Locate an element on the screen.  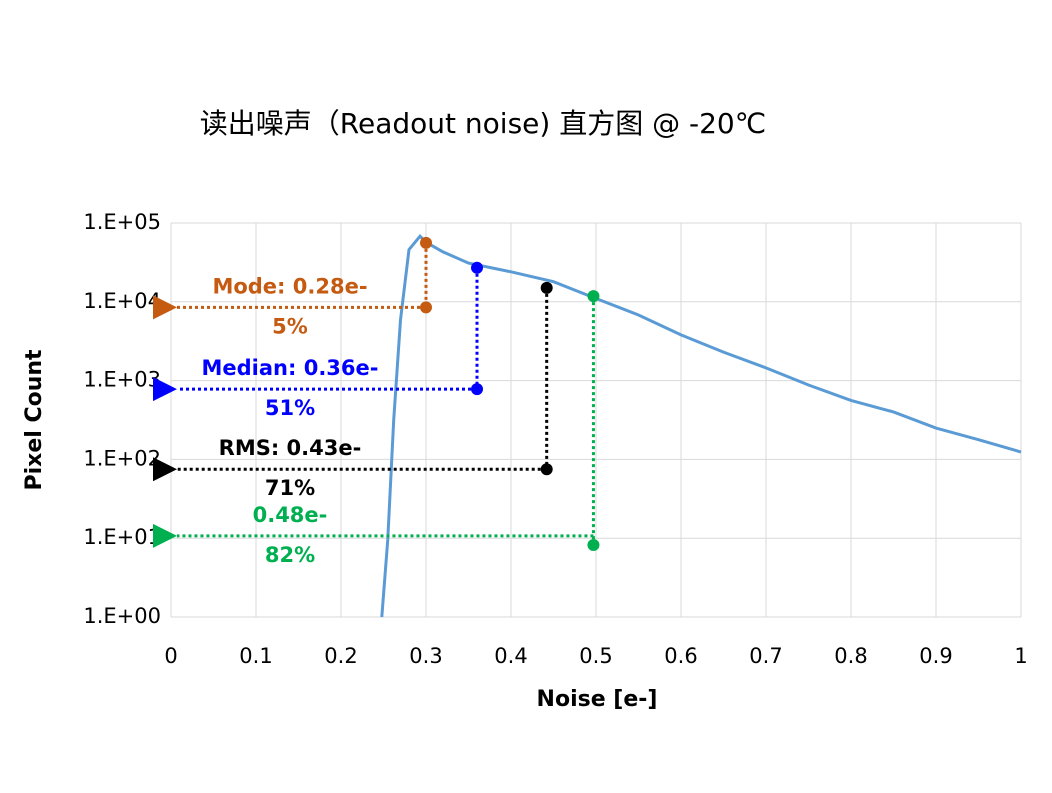
x-tick-label: 0.5 is located at coordinates (595, 656).